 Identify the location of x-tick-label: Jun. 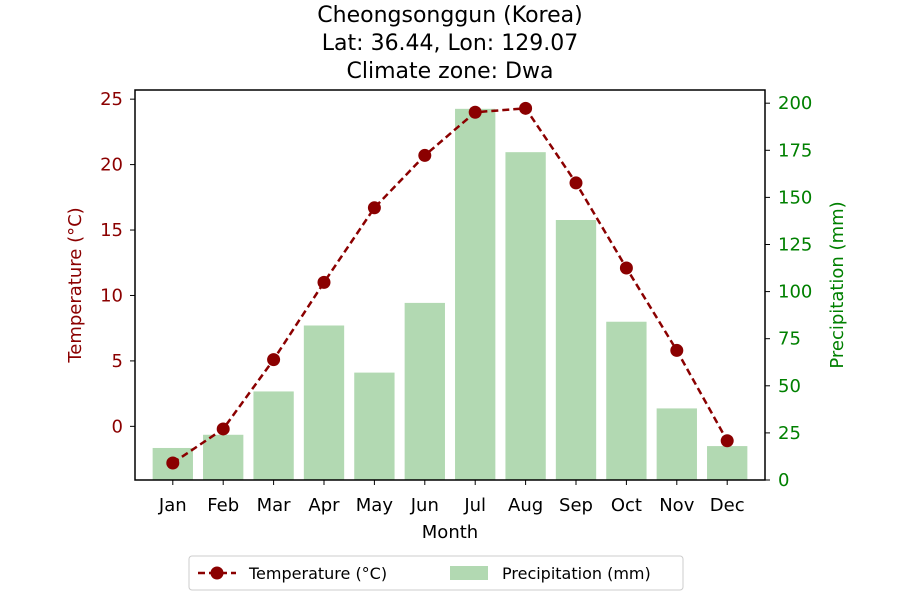
(424, 505).